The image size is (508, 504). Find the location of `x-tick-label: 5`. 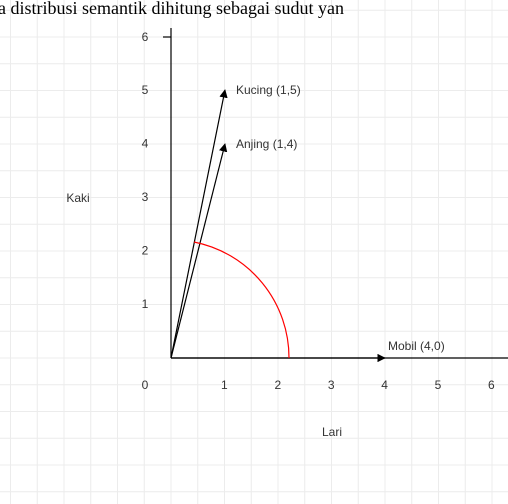

x-tick-label: 5 is located at coordinates (438, 385).